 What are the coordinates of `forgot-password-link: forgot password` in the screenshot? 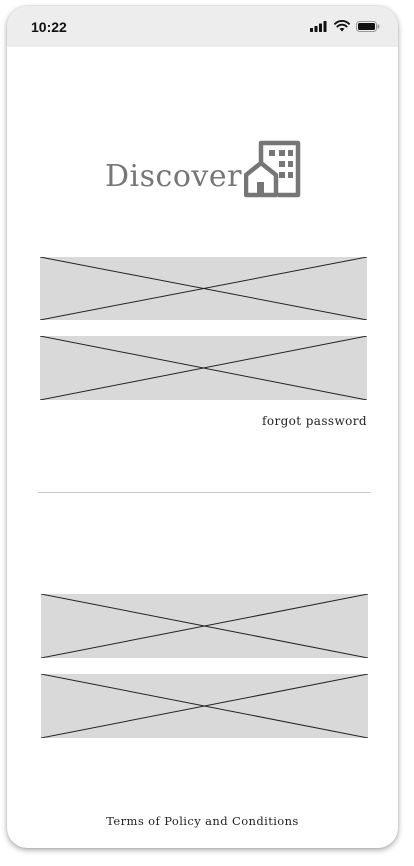 It's located at (314, 421).